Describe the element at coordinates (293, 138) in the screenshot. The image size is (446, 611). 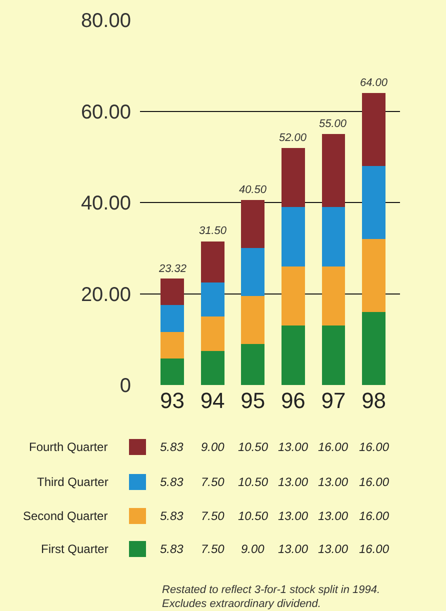
I see `total-label: 52.00` at that location.